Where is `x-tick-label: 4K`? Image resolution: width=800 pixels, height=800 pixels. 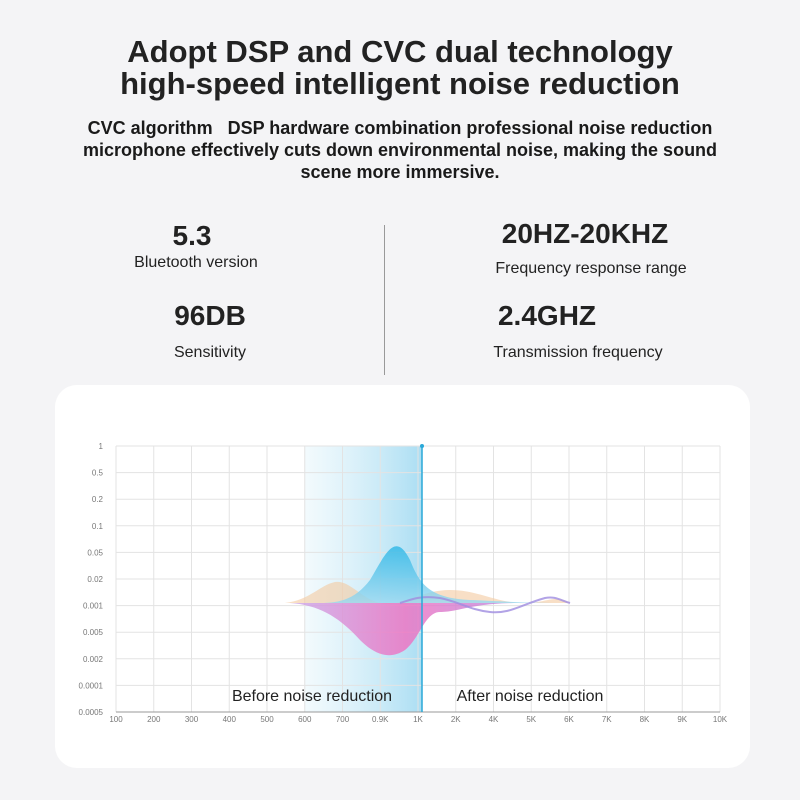
x-tick-label: 4K is located at coordinates (494, 719).